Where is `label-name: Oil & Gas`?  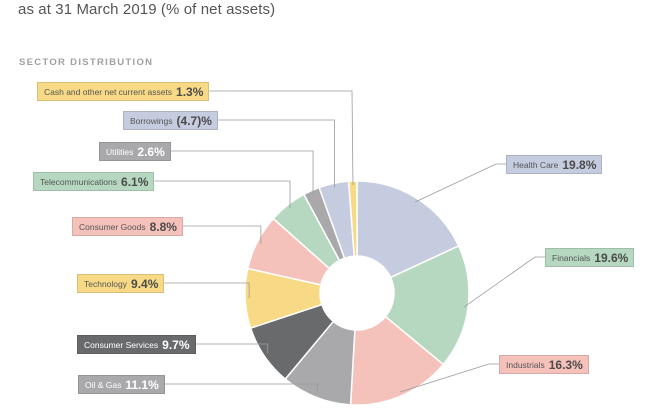
label-name: Oil & Gas is located at coordinates (103, 384).